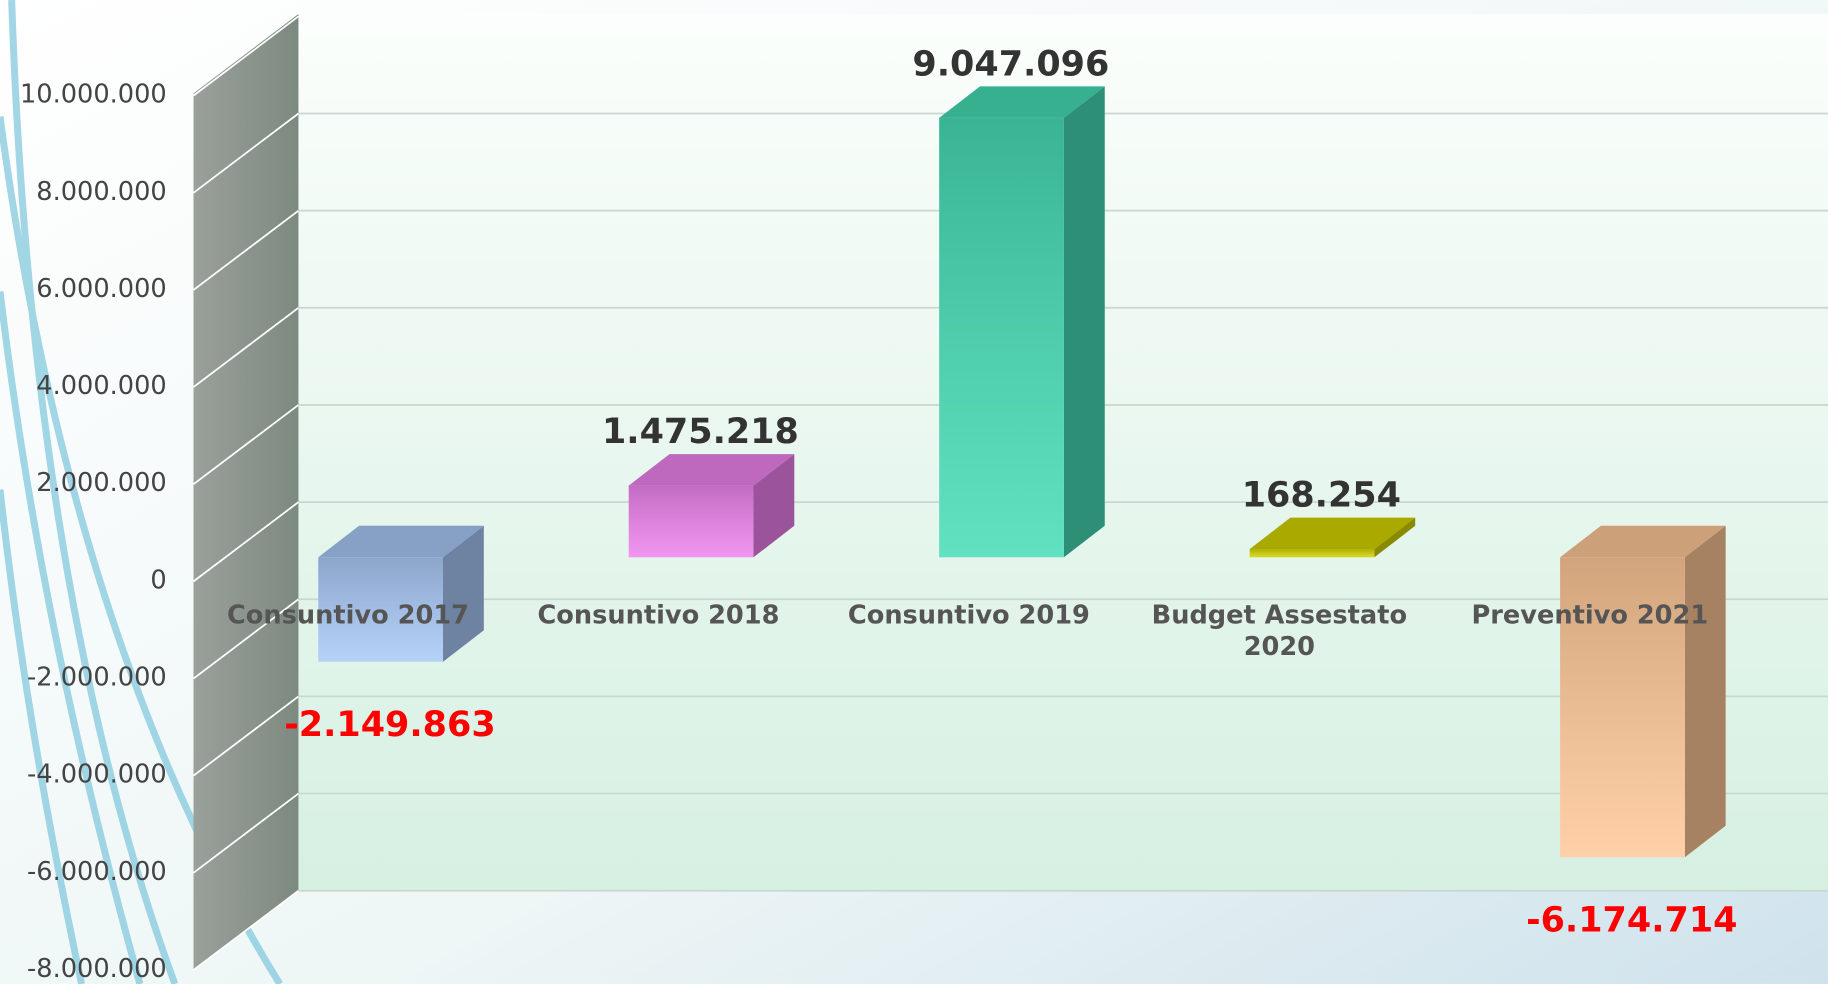 The width and height of the screenshot is (1828, 984). I want to click on value-label: -2.149.863, so click(389, 725).